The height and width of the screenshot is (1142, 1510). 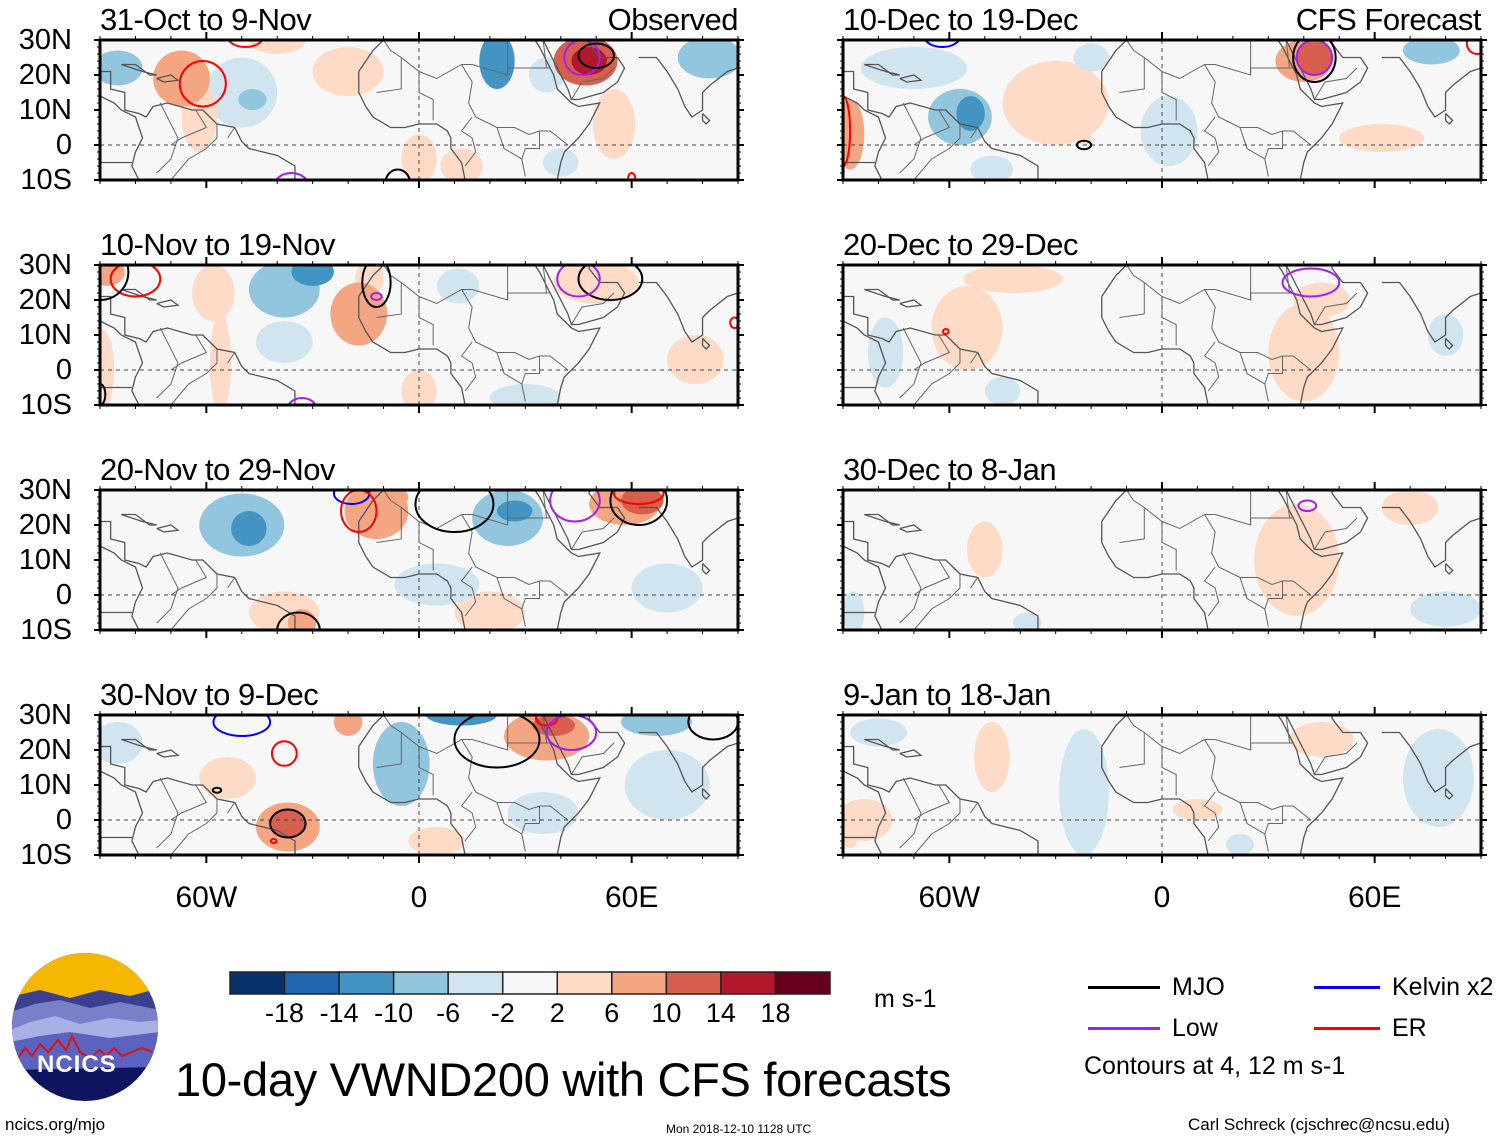 What do you see at coordinates (557, 1013) in the screenshot?
I see `colorbar-tick-label: 2` at bounding box center [557, 1013].